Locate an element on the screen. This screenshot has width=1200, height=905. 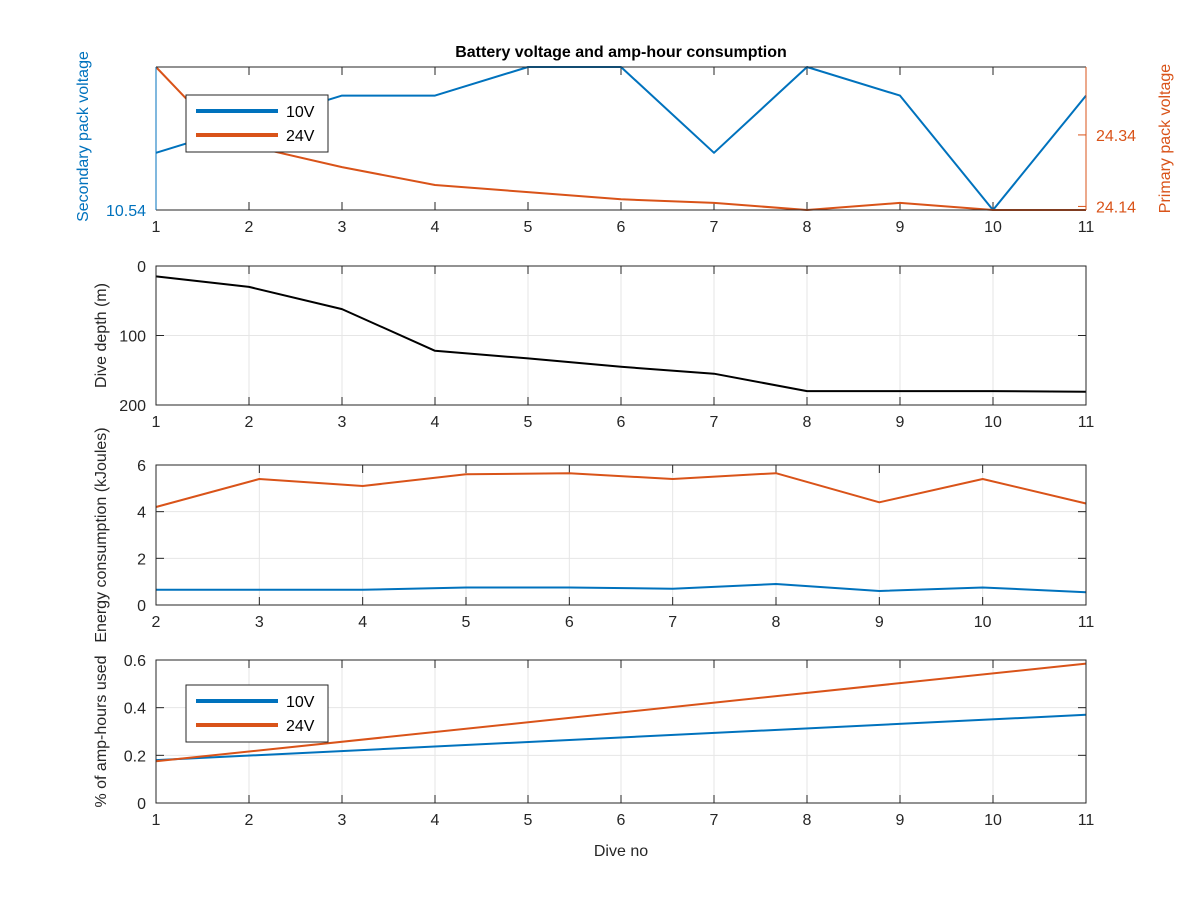
y-tick-label: 10.54 is located at coordinates (126, 211).